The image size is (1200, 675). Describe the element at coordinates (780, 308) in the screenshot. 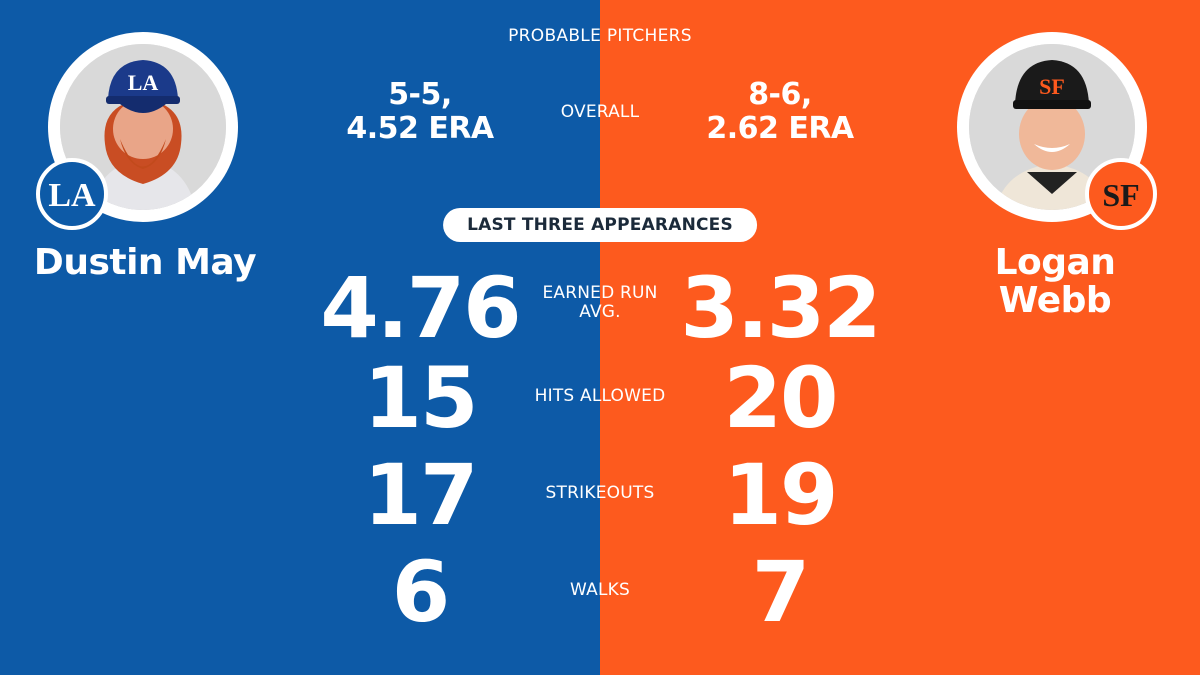

I see `right-era-value: 3.32` at that location.